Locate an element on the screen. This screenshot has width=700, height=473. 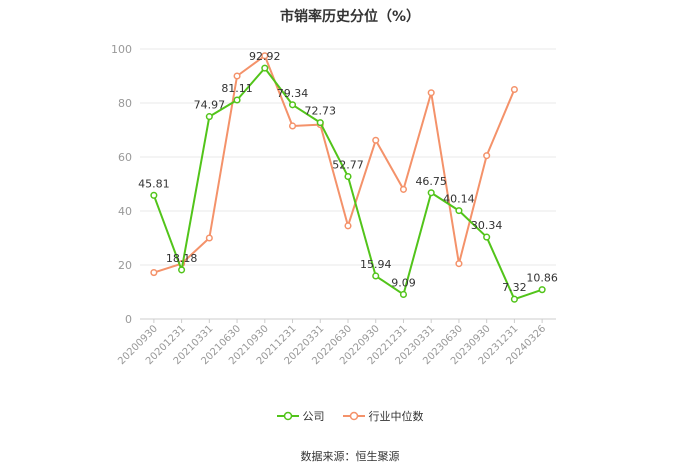
y-tick-label: 20 is located at coordinates (125, 265).